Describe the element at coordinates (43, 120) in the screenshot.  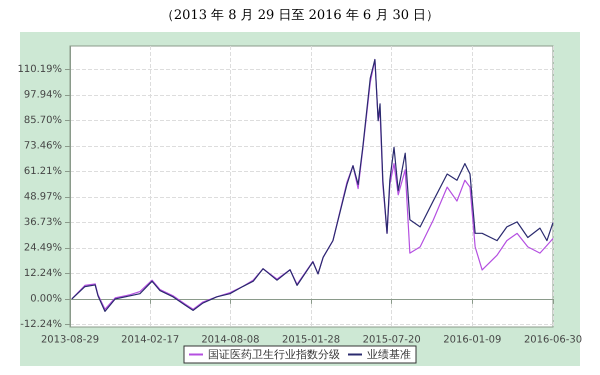
I see `y-tick-label: 85.70%` at that location.